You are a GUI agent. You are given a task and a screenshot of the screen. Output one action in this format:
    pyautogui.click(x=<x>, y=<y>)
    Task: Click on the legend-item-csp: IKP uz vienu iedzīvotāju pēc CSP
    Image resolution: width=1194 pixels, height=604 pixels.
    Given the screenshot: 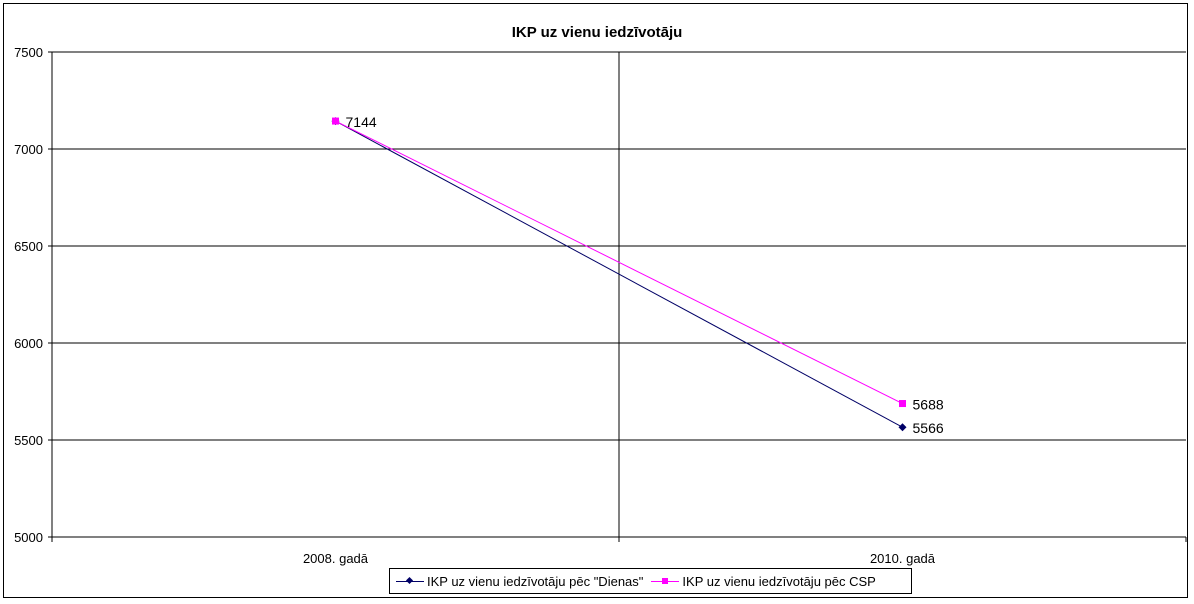 What is the action you would take?
    pyautogui.click(x=763, y=581)
    